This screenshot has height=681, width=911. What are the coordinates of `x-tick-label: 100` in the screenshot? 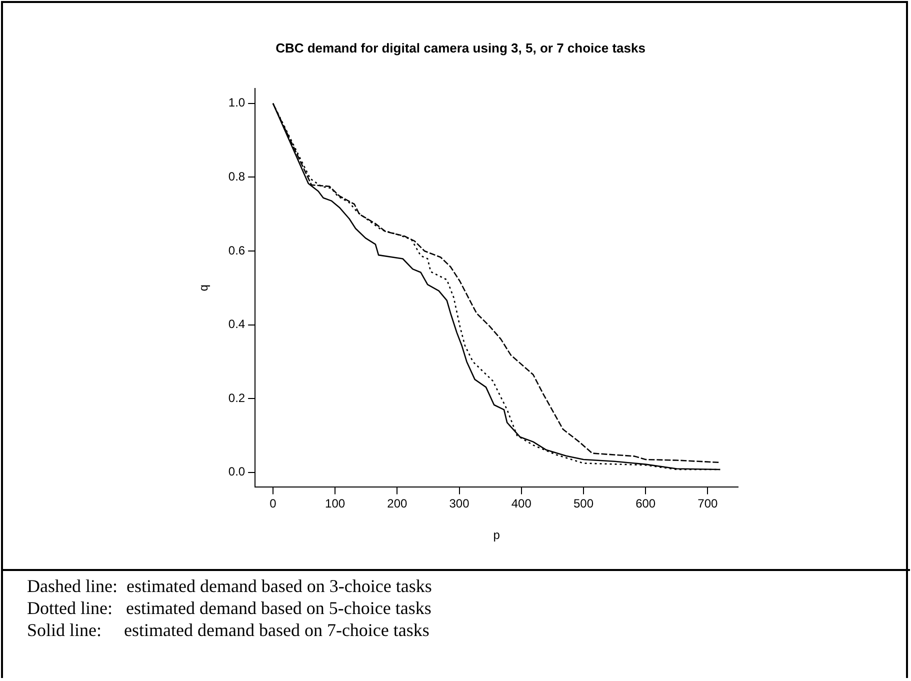 It's located at (335, 503).